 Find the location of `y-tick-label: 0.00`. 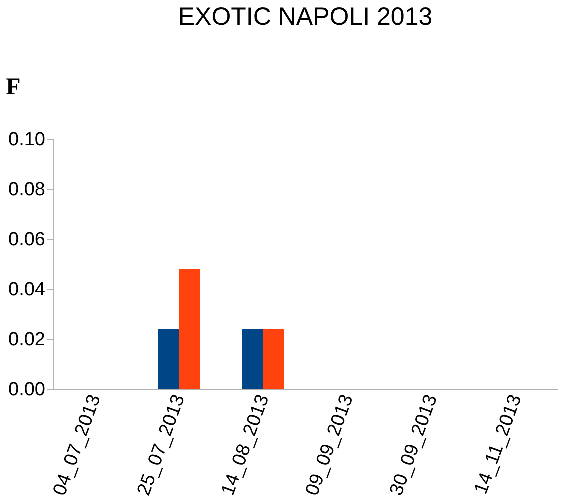

y-tick-label: 0.00 is located at coordinates (27, 390).